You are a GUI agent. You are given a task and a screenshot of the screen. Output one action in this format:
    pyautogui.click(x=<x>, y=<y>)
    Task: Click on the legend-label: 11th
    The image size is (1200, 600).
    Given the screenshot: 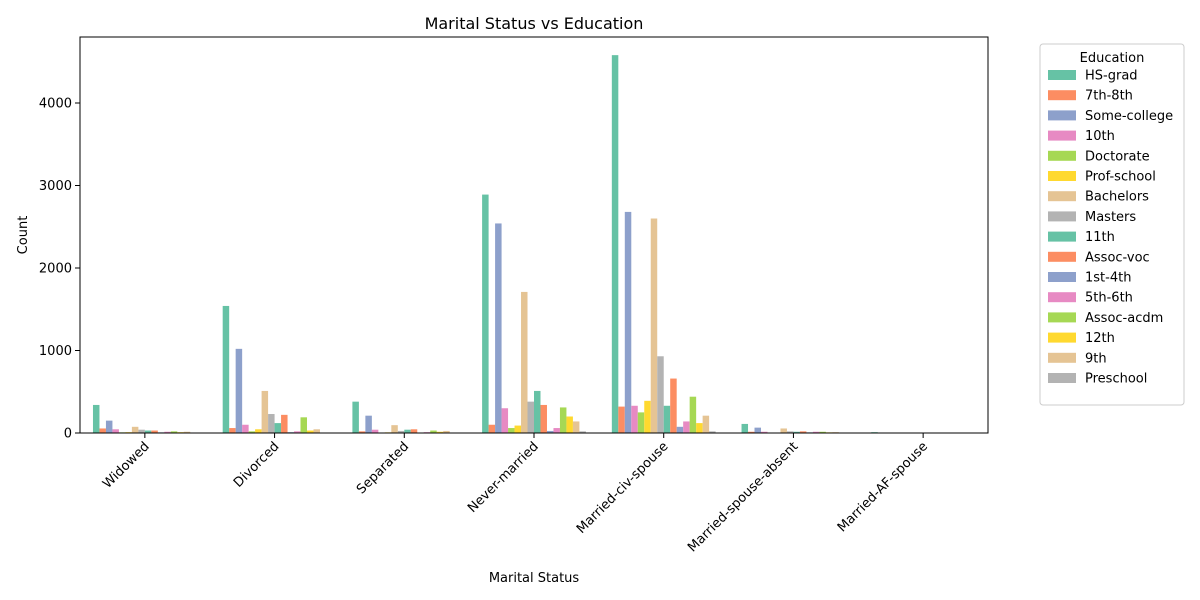 What is the action you would take?
    pyautogui.click(x=1100, y=237)
    